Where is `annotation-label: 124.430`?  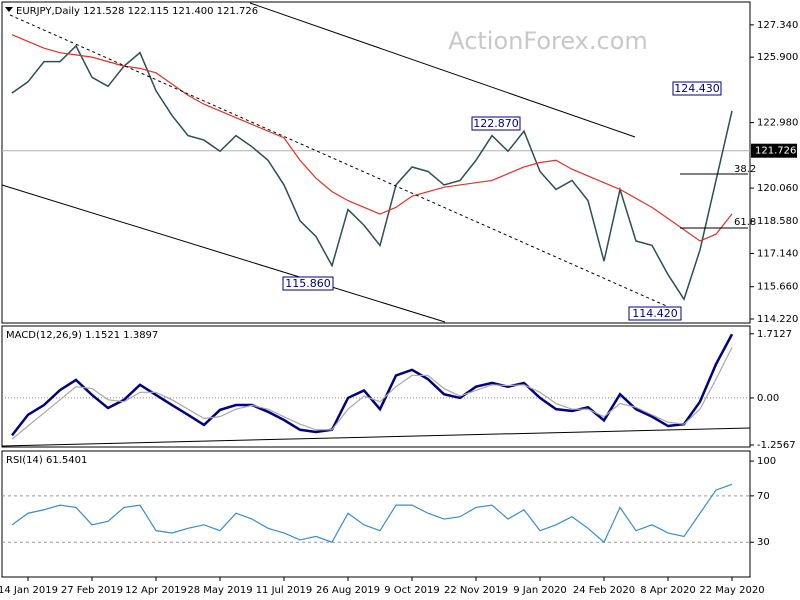
annotation-label: 124.430 is located at coordinates (697, 88).